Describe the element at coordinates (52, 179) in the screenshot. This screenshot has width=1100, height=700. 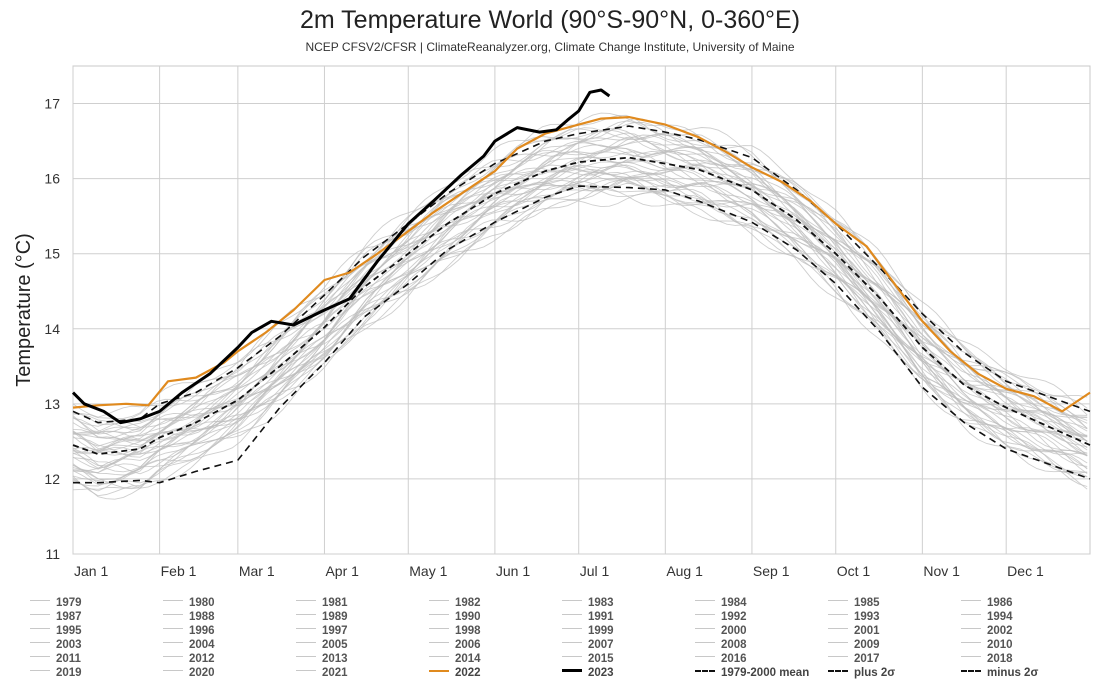
I see `y-tick-label: 16` at that location.